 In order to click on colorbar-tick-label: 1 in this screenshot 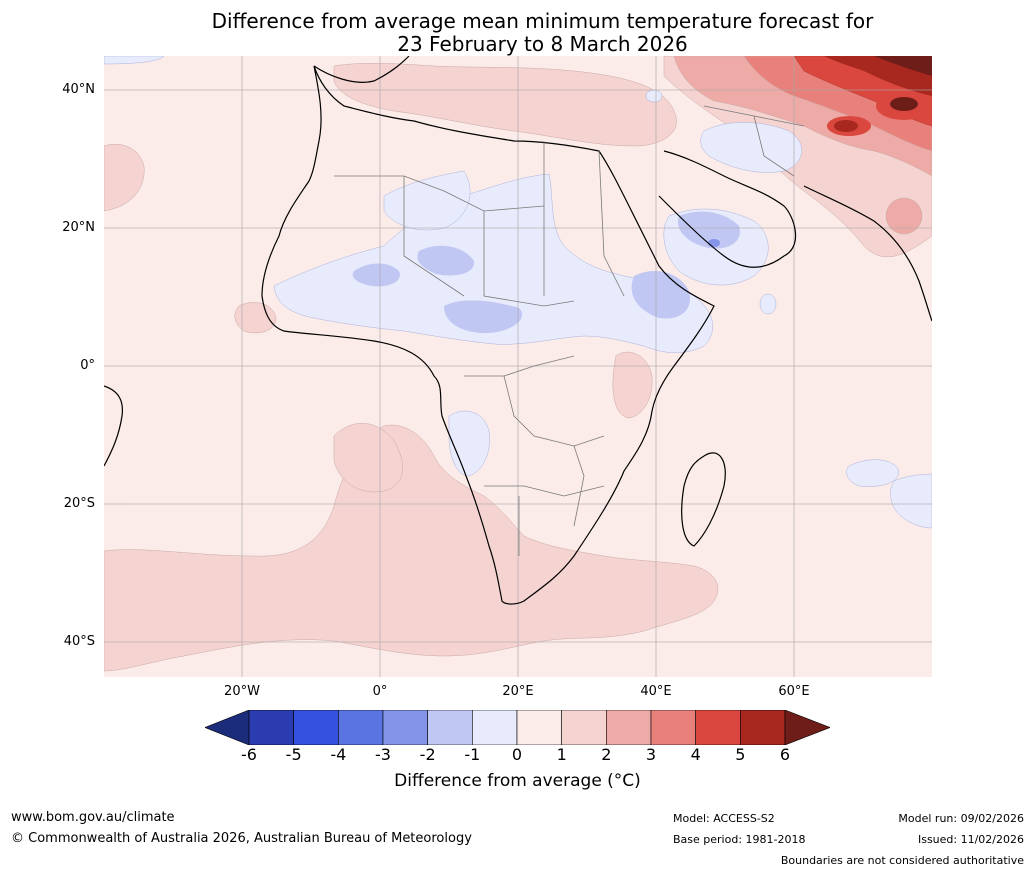, I will do `click(561, 754)`.